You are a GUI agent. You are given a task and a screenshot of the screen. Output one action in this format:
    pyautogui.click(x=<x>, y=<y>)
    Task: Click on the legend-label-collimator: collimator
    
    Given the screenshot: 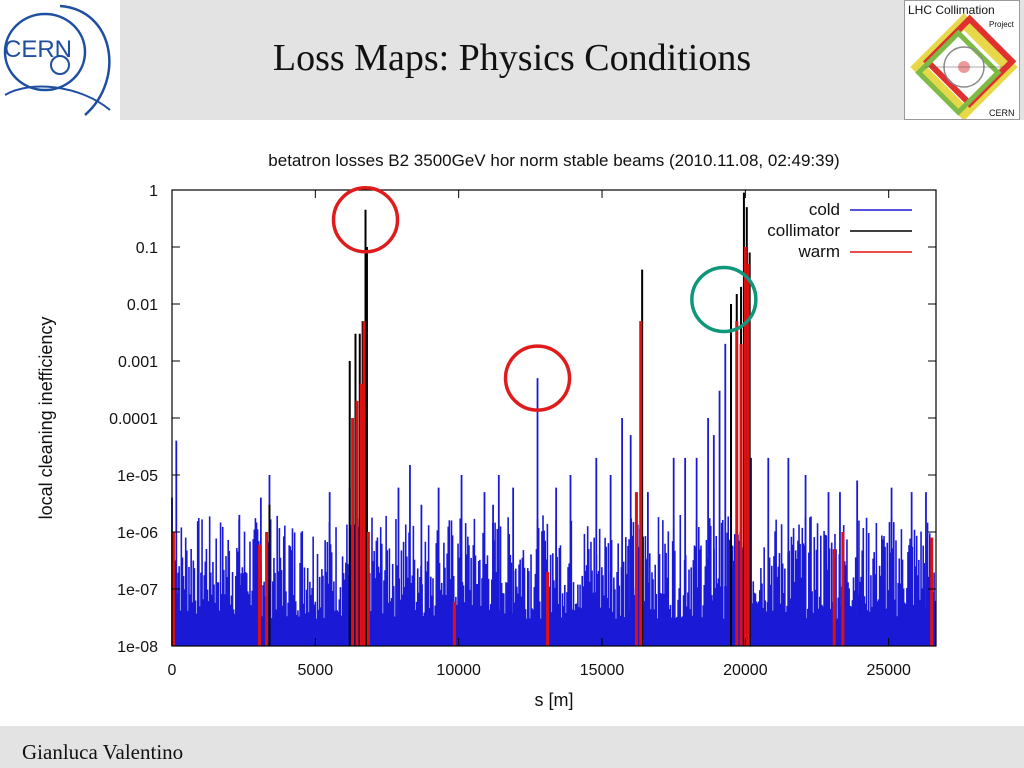 What is the action you would take?
    pyautogui.click(x=803, y=230)
    